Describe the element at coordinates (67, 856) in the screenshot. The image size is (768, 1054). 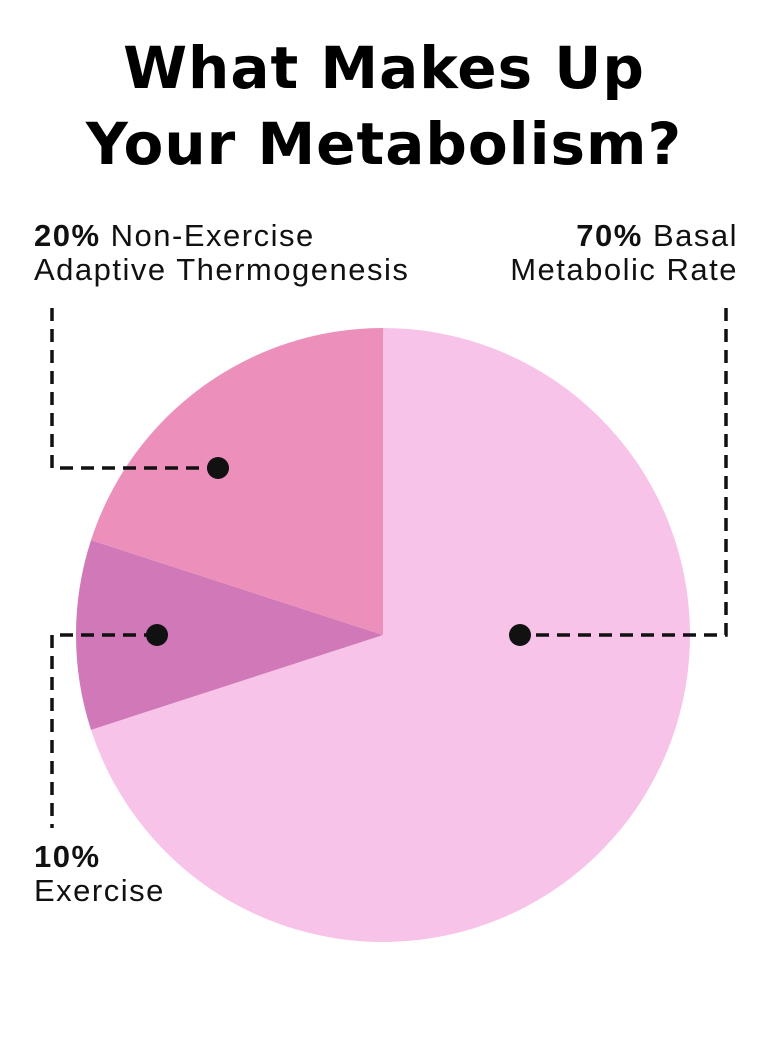
I see `label-exercise-percent: 10%` at that location.